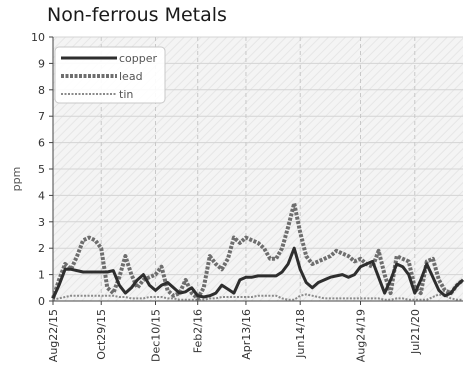  I want to click on x-tick-label: Aug22/15, so click(53, 335).